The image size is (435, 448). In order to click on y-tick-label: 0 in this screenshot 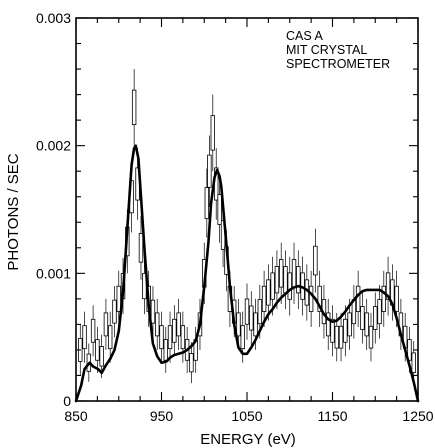, I will do `click(67, 401)`.